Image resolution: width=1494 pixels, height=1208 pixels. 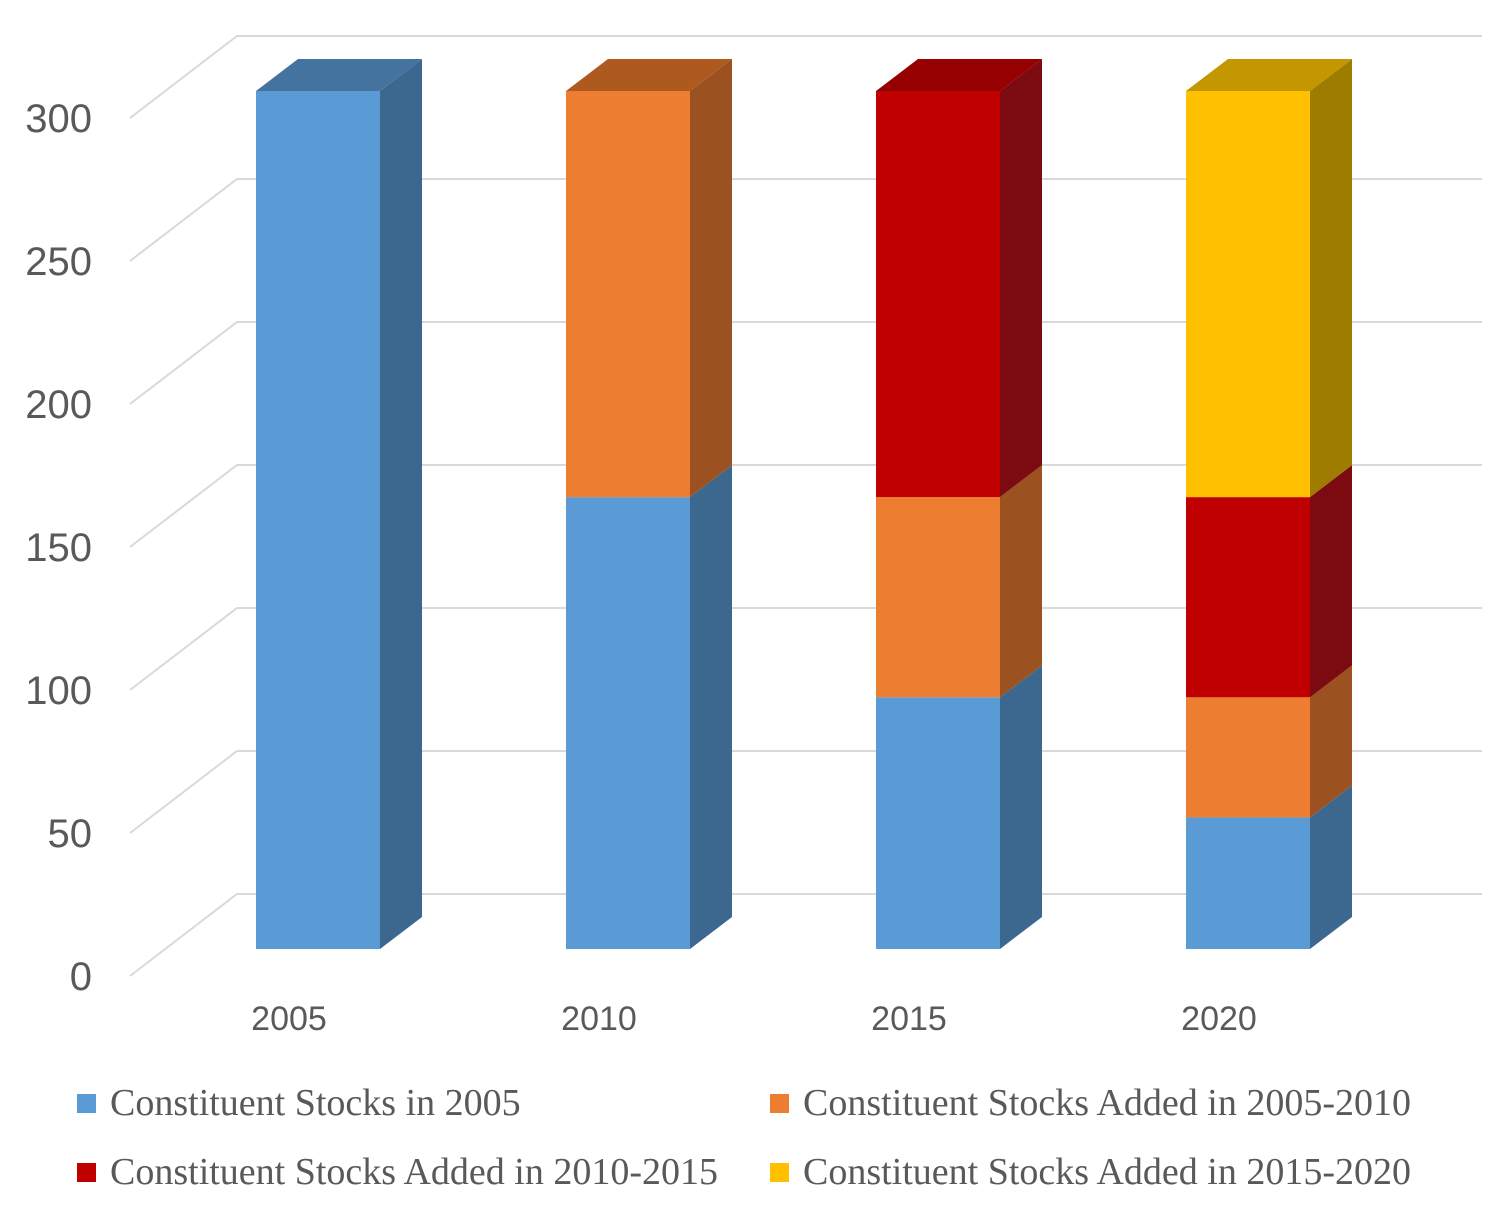 What do you see at coordinates (58, 262) in the screenshot?
I see `y-tick-label: 250` at bounding box center [58, 262].